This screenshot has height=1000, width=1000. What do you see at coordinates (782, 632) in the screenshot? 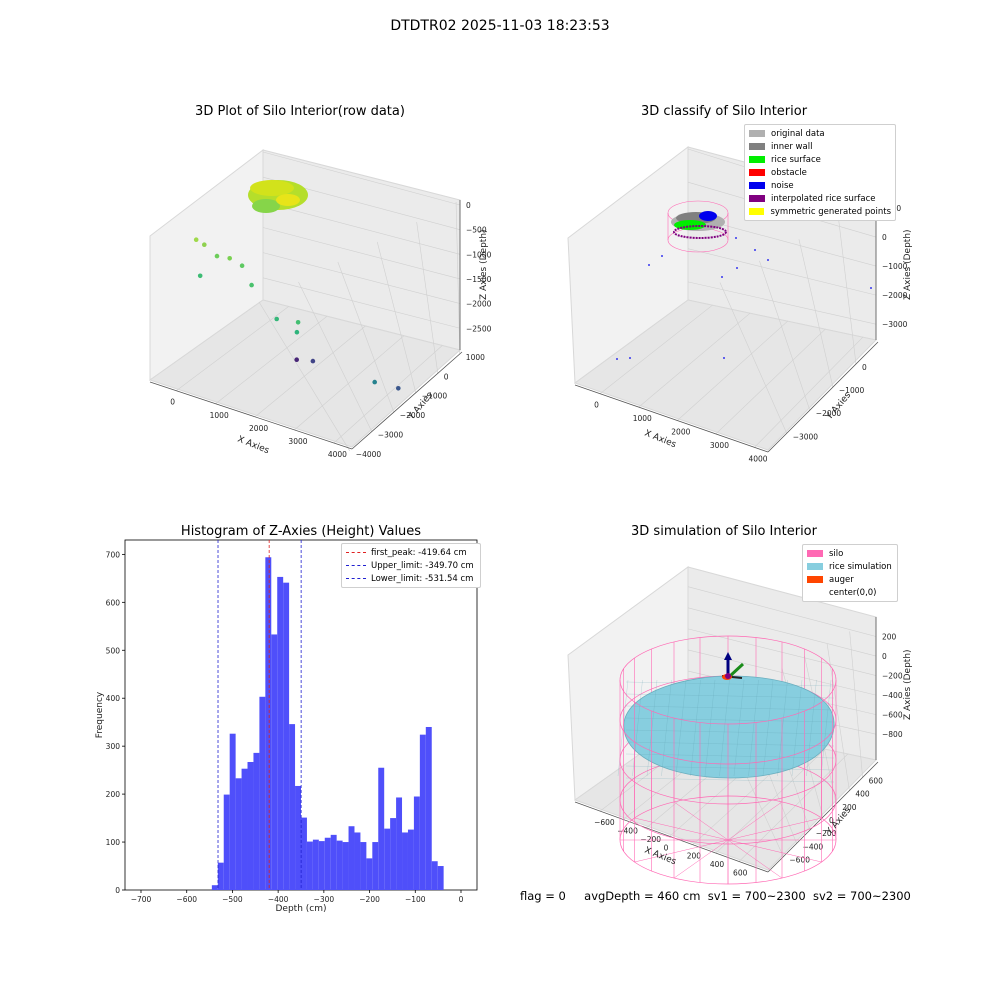
I see `p4-grid-z` at bounding box center [782, 632].